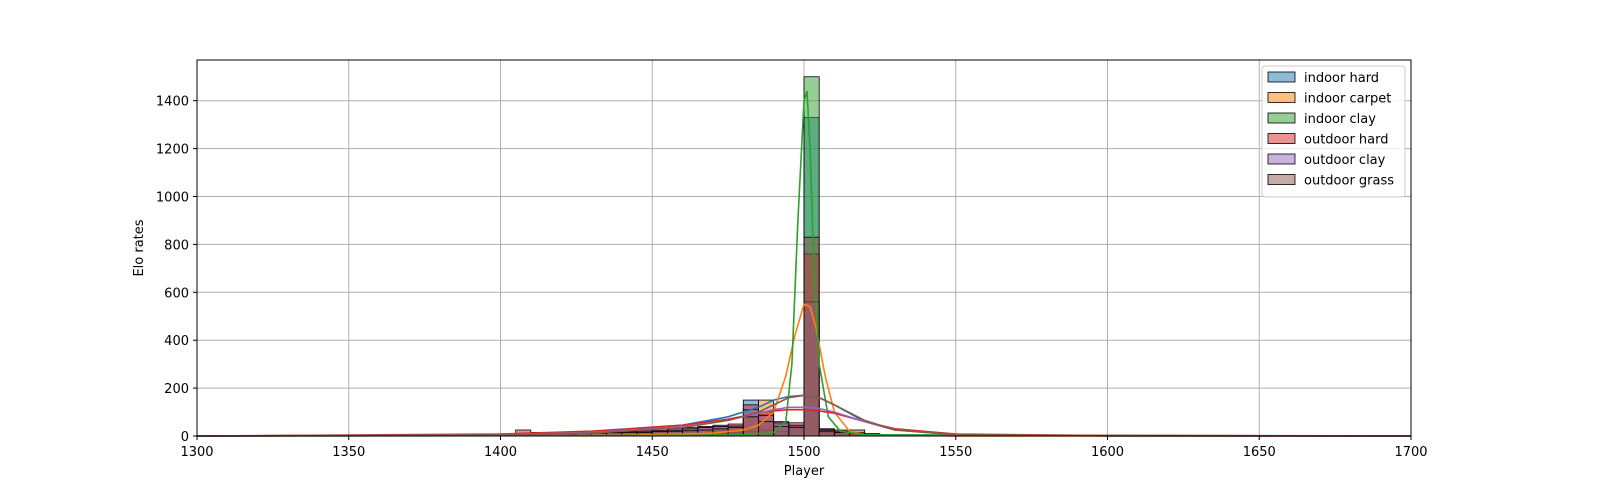  Describe the element at coordinates (1410, 452) in the screenshot. I see `x-tick-label: 1700` at that location.